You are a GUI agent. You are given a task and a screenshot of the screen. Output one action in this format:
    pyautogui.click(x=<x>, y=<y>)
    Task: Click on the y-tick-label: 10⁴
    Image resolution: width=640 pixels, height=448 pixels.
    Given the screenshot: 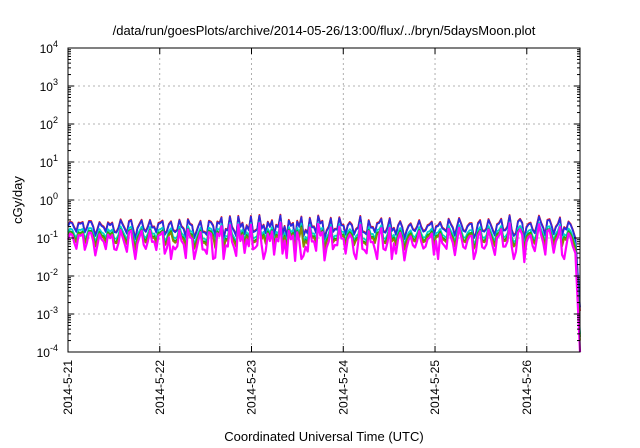 What is the action you would take?
    pyautogui.click(x=49, y=47)
    